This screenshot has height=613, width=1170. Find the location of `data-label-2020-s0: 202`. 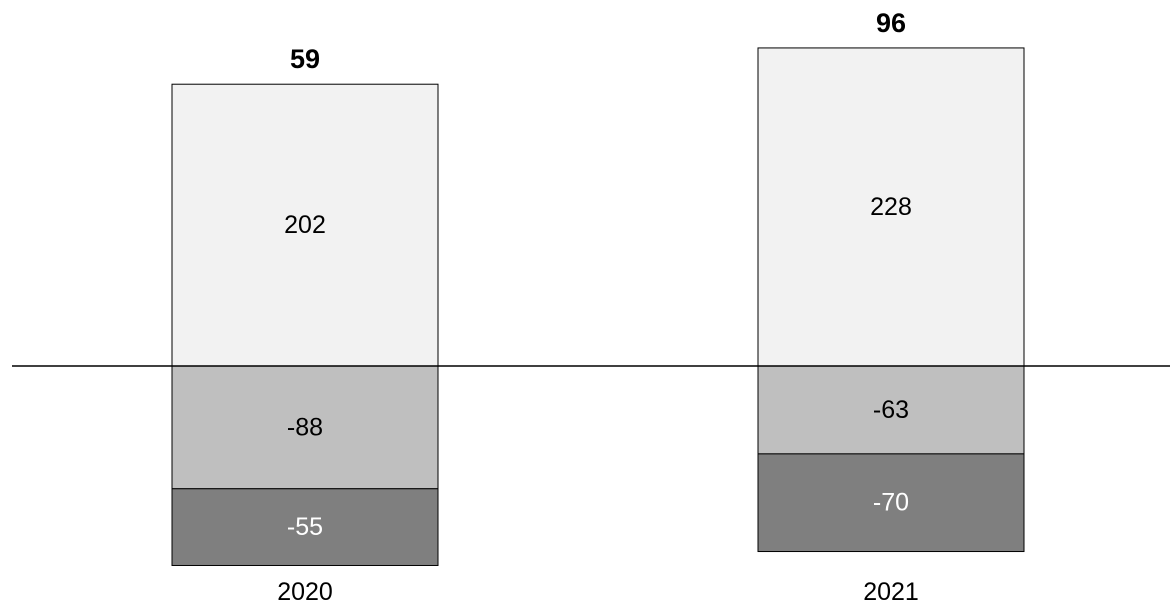

data-label-2020-s0: 202 is located at coordinates (305, 225).